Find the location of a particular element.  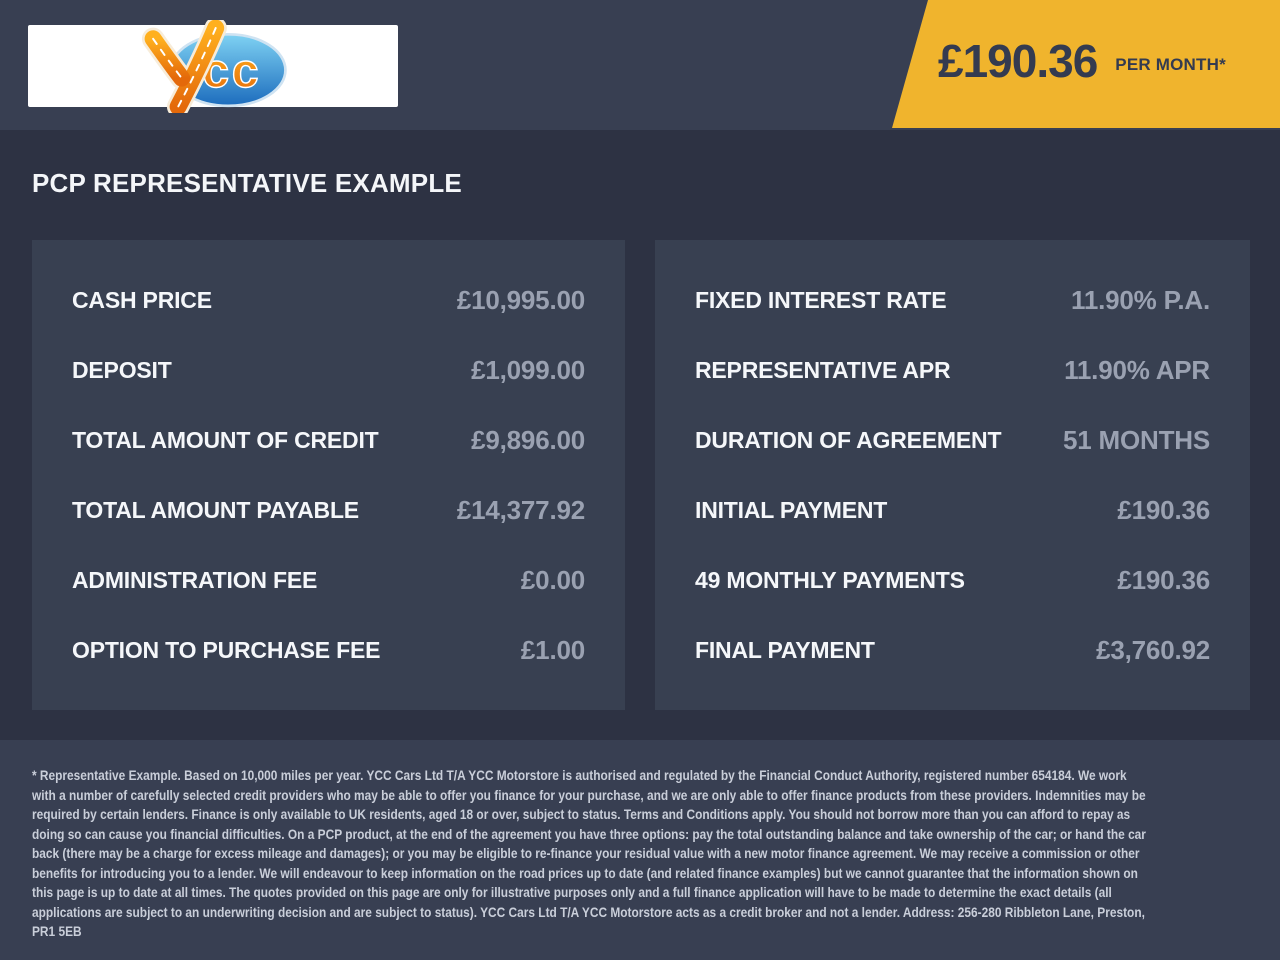

row-total-payable: TOTAL AMOUNT PAYABLE £14,377.92 is located at coordinates (328, 510).